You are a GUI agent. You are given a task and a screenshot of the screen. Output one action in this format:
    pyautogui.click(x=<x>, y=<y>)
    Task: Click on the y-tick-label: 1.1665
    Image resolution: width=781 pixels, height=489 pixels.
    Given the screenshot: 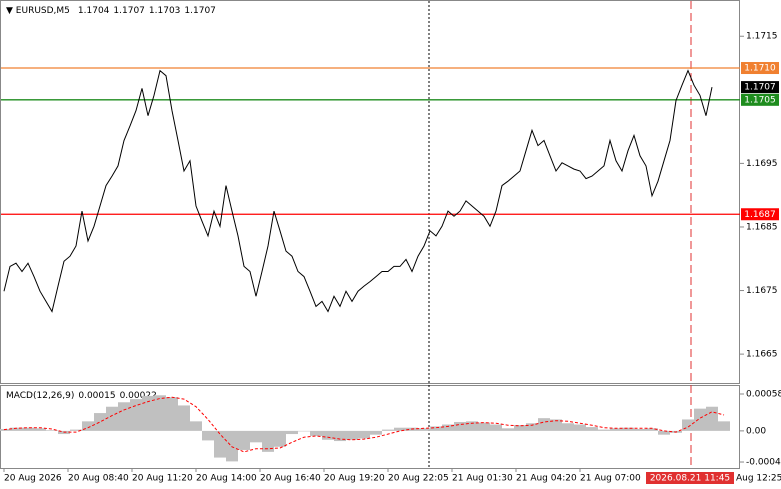 What is the action you would take?
    pyautogui.click(x=762, y=355)
    